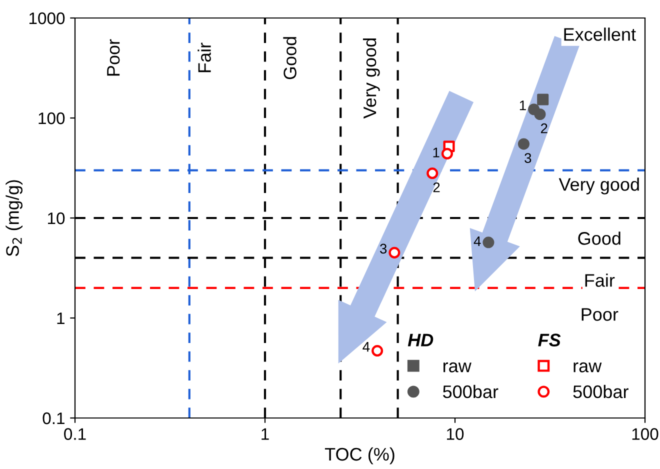 Image resolution: width=660 pixels, height=469 pixels. I want to click on y-tick-label: 1, so click(60, 318).